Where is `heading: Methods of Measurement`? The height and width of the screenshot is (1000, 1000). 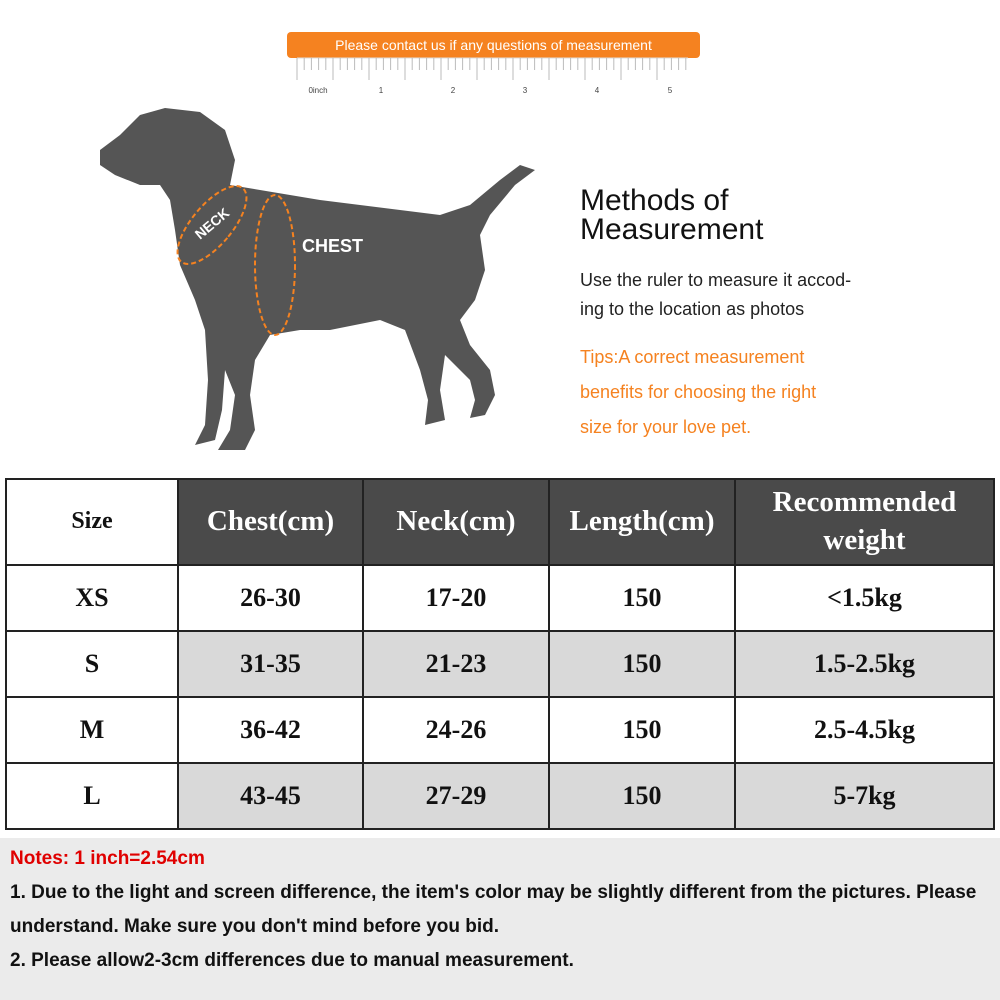
heading: Methods of Measurement is located at coordinates (672, 215).